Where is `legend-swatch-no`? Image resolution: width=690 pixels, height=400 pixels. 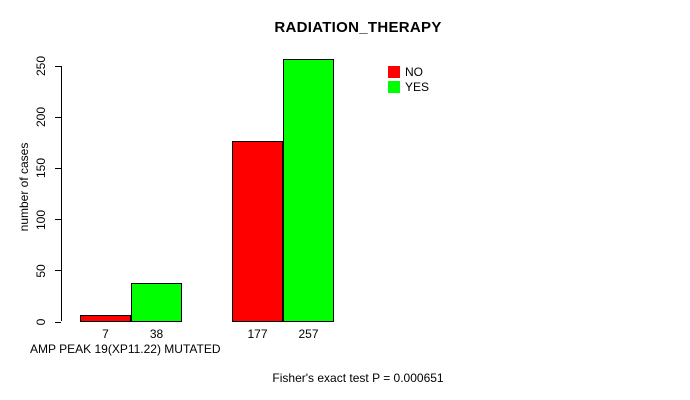
legend-swatch-no is located at coordinates (394, 71).